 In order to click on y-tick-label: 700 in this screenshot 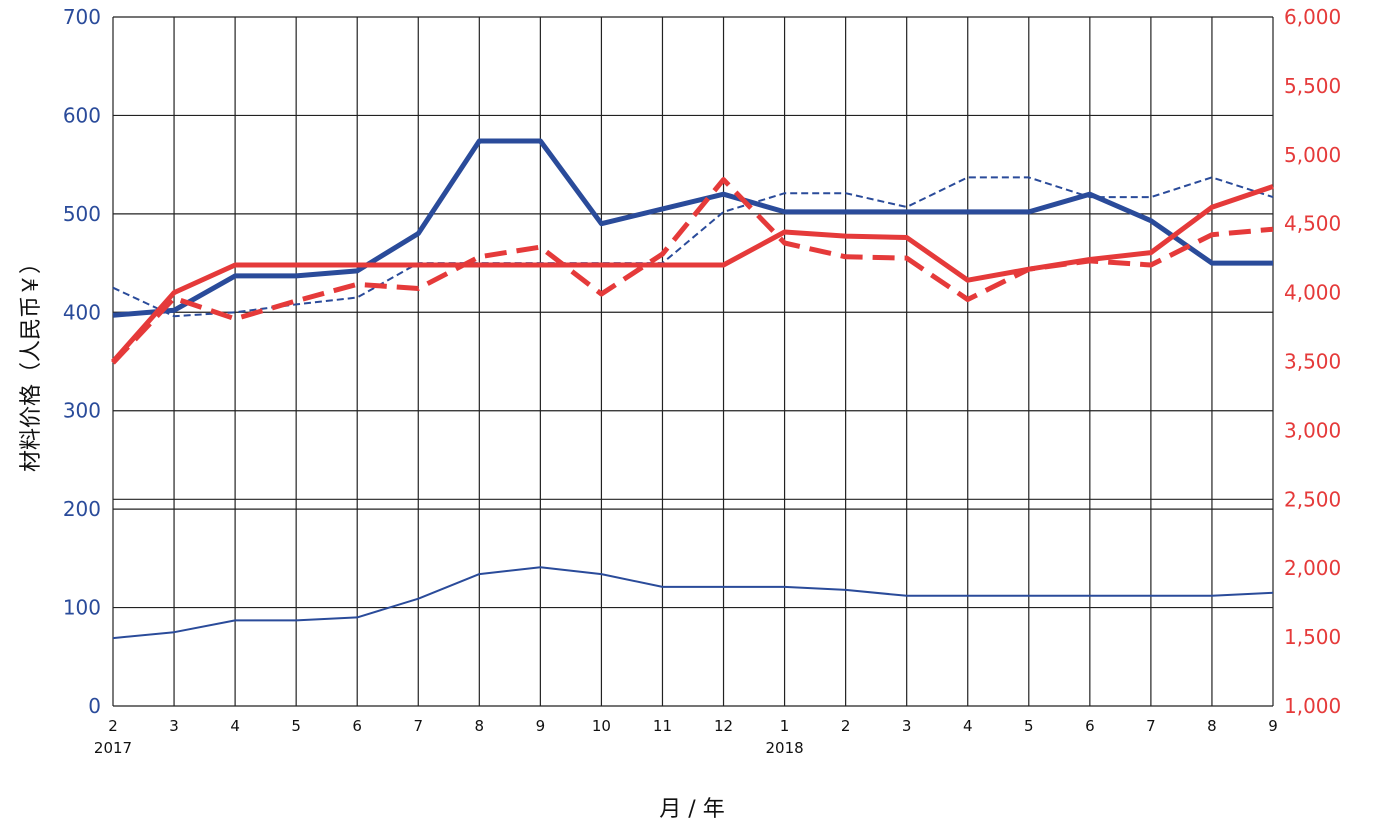, I will do `click(82, 17)`.